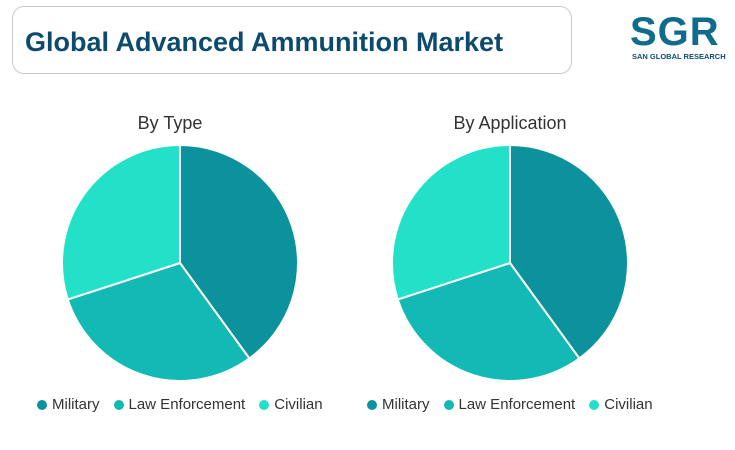 This screenshot has width=735, height=450. What do you see at coordinates (679, 56) in the screenshot?
I see `logo-subtitle: SAN GLOBAL RESEARCH` at bounding box center [679, 56].